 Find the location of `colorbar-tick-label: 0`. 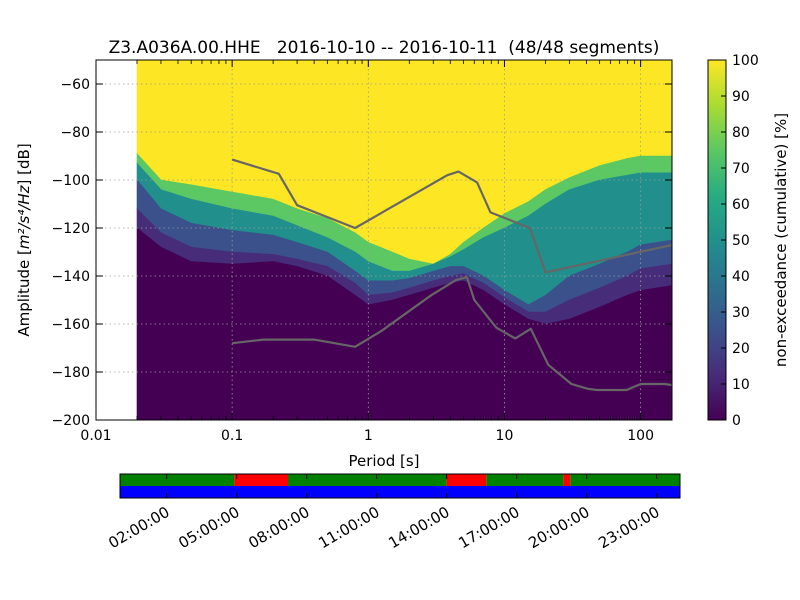

colorbar-tick-label: 0 is located at coordinates (736, 421).